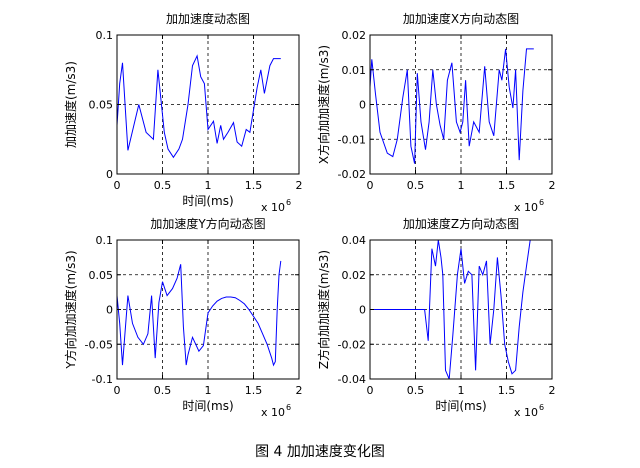 This screenshot has height=468, width=640. Describe the element at coordinates (70, 104) in the screenshot. I see `y-axis-label: 加加速度(m/s3)` at that location.